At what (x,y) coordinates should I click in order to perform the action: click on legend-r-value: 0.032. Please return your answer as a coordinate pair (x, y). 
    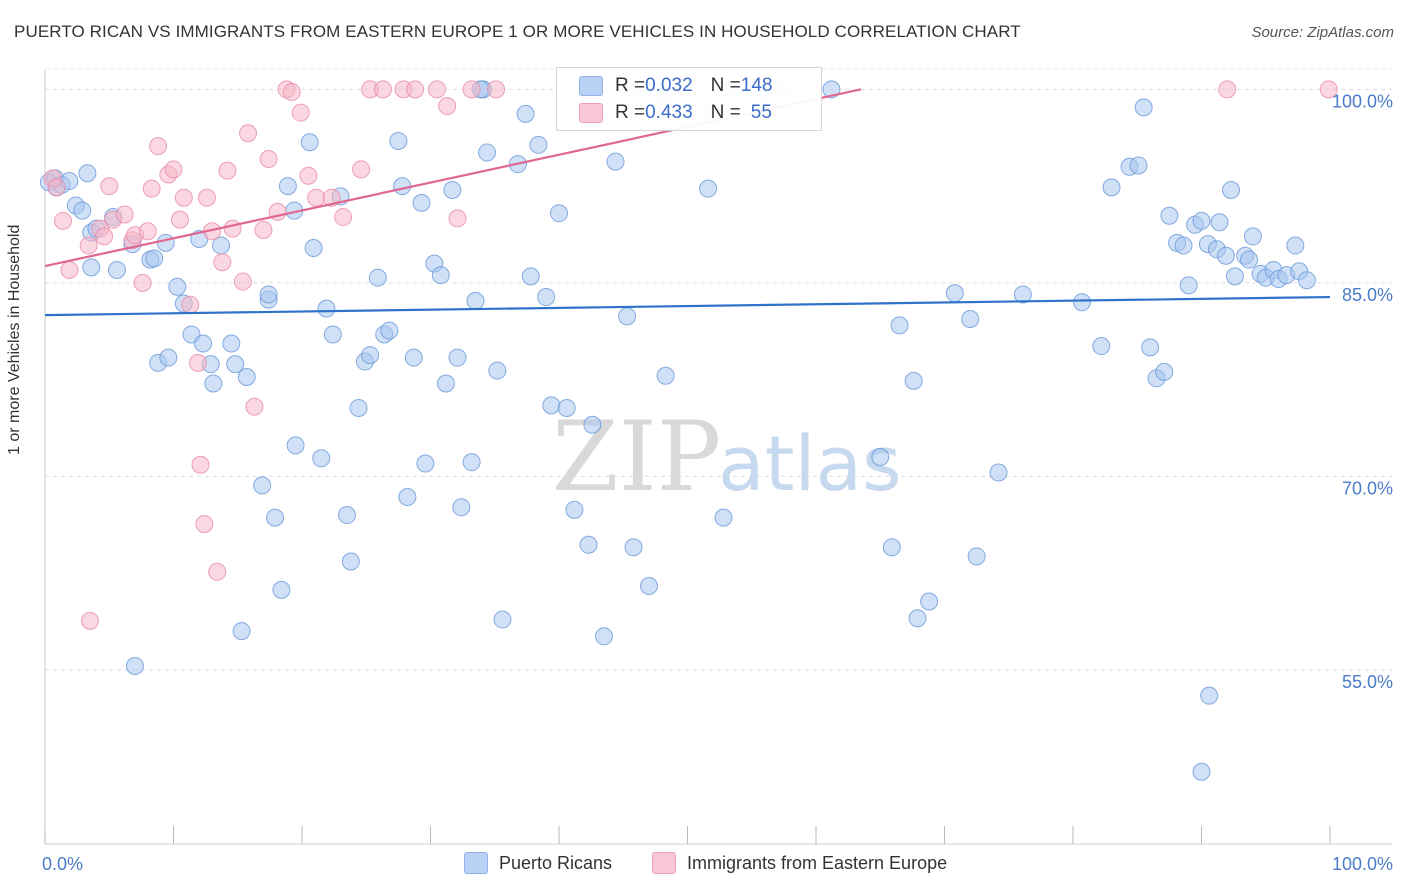
    Looking at the image, I should click on (669, 85).